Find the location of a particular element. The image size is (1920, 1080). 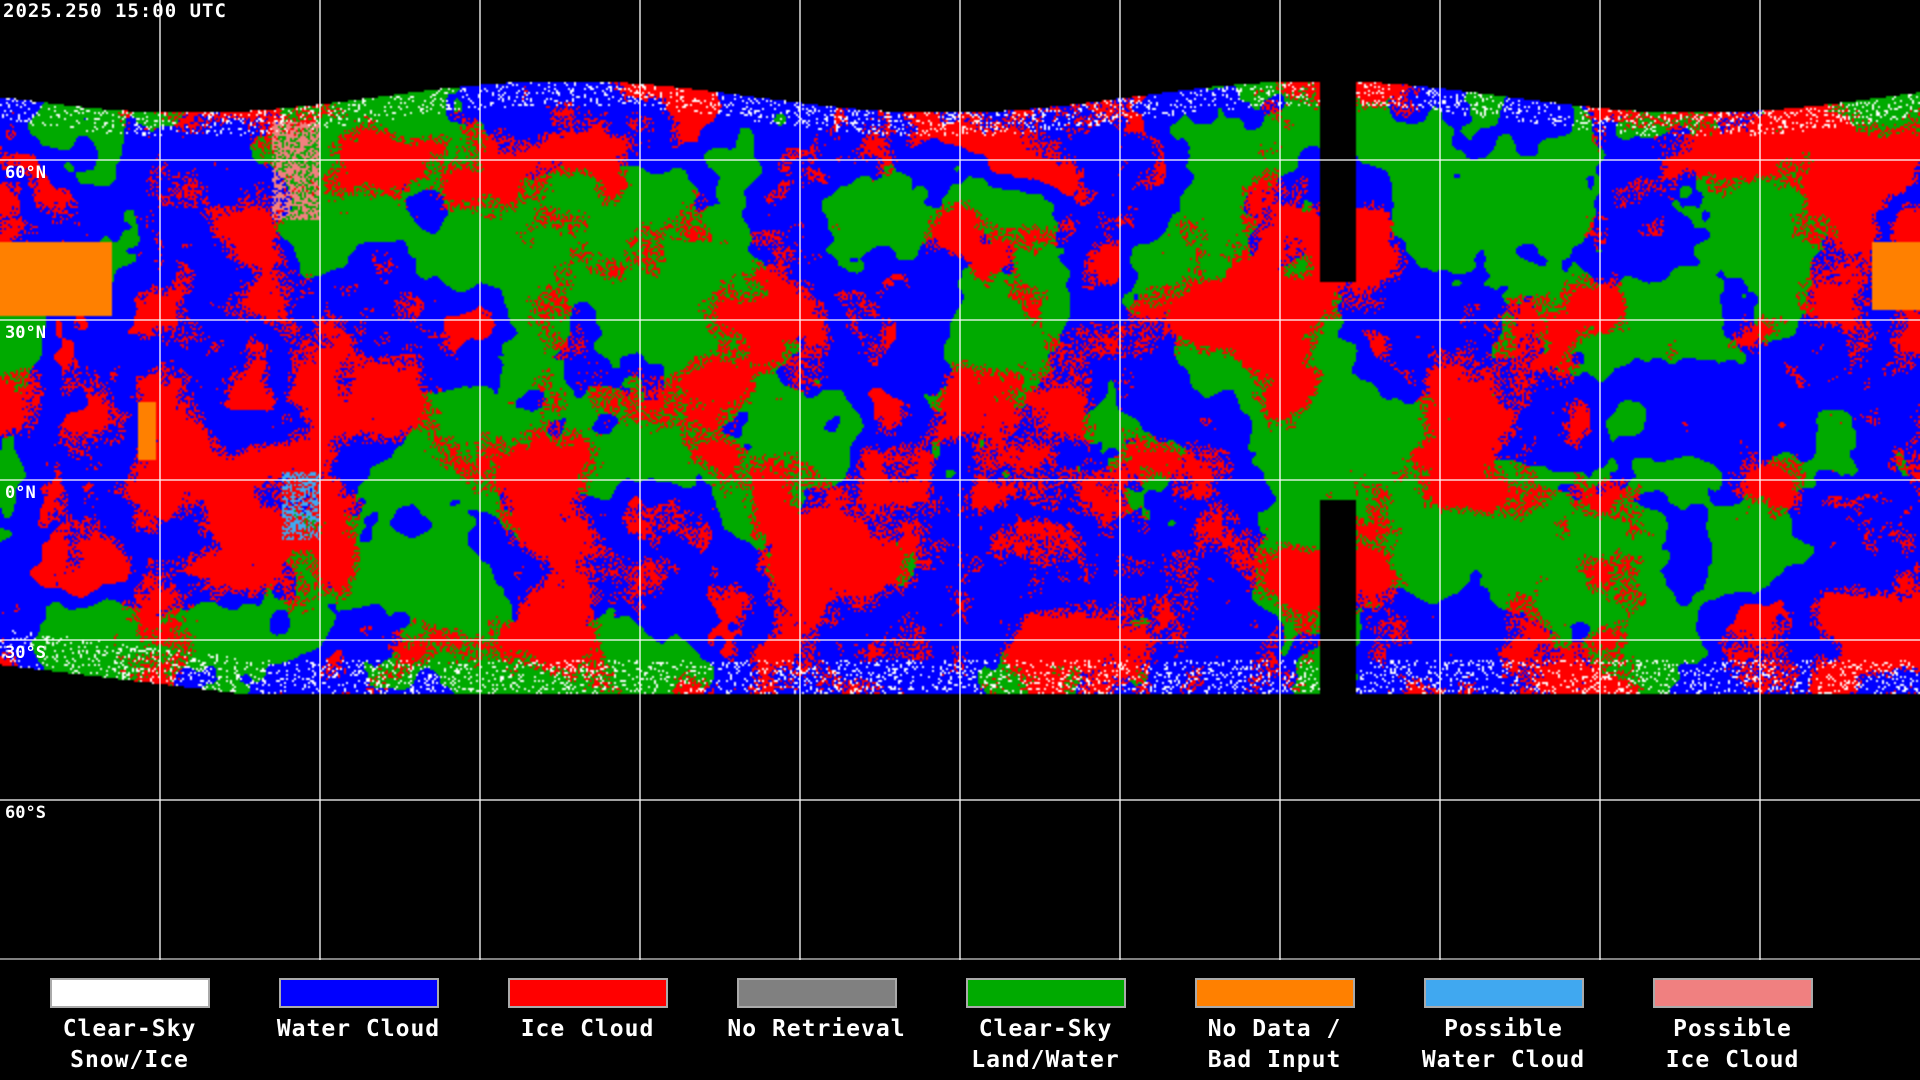

lat-label-30s: 30°S is located at coordinates (25, 653).